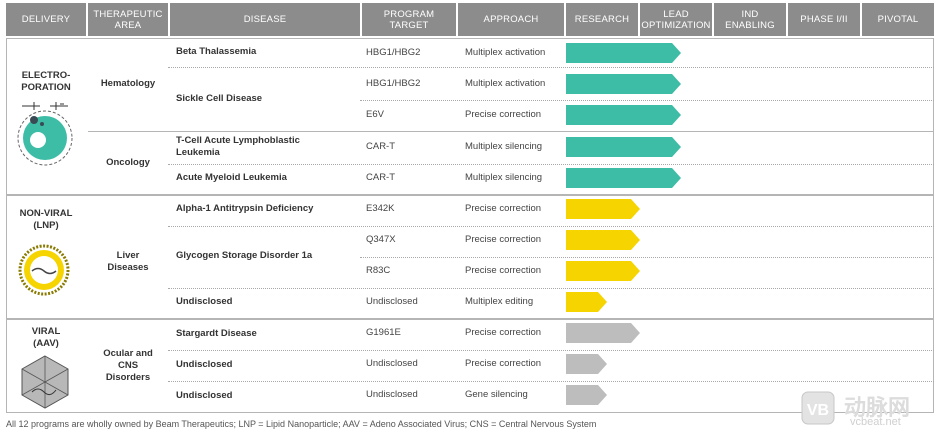 The width and height of the screenshot is (940, 437). I want to click on header-approach: APPROACH, so click(511, 19).